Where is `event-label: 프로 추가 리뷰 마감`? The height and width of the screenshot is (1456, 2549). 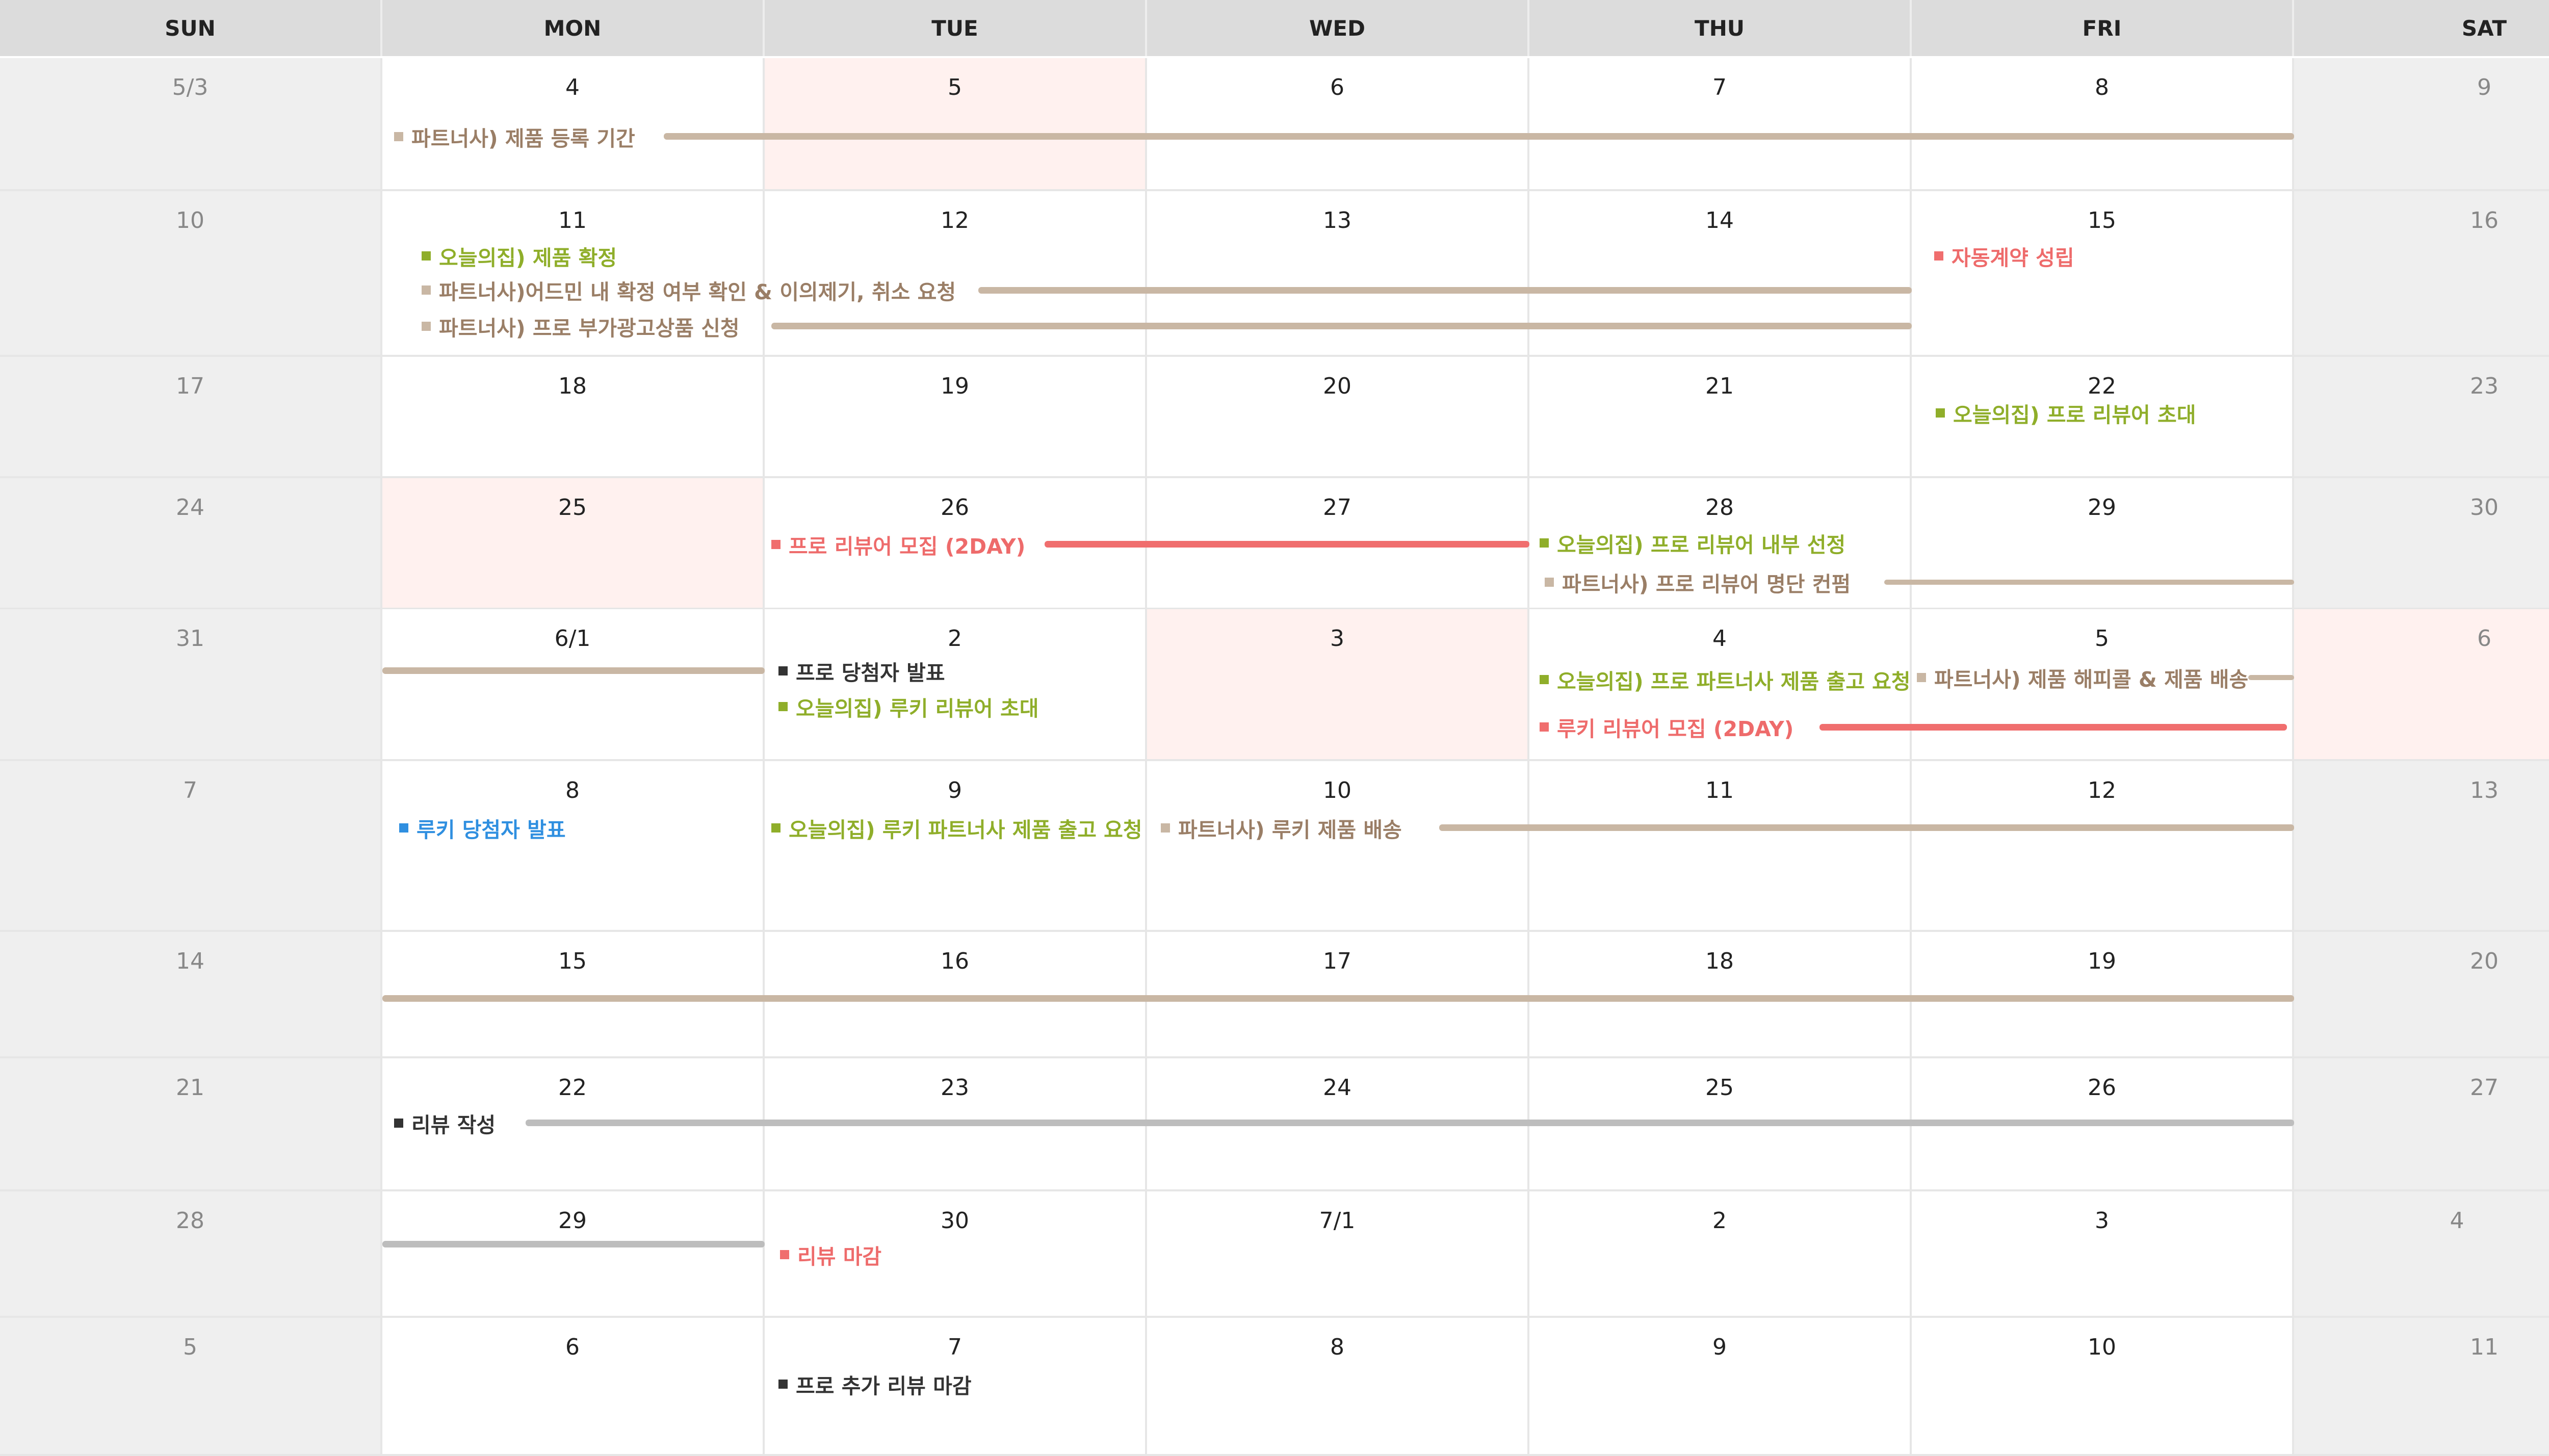 event-label: 프로 추가 리뷰 마감 is located at coordinates (875, 1384).